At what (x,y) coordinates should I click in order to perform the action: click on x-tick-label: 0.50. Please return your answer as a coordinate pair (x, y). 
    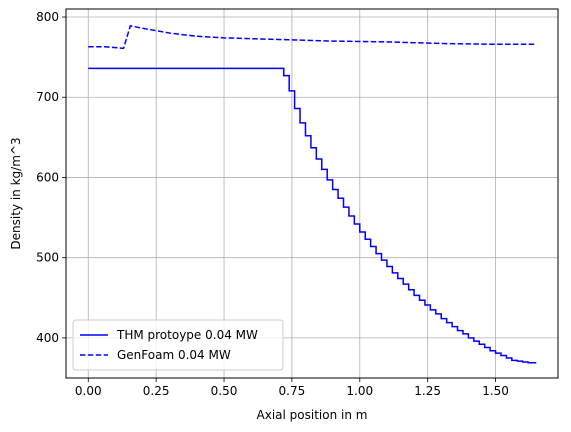
    Looking at the image, I should click on (224, 391).